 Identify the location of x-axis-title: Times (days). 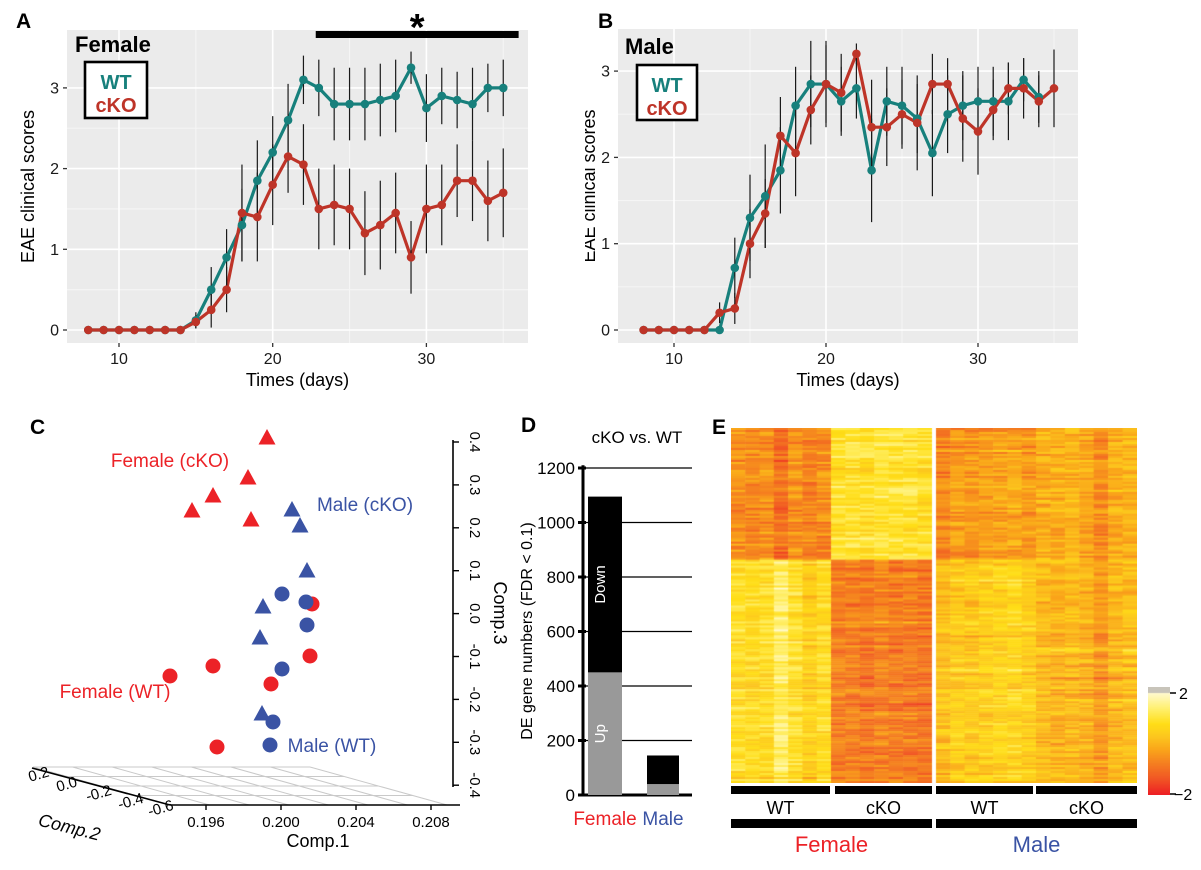
(297, 380).